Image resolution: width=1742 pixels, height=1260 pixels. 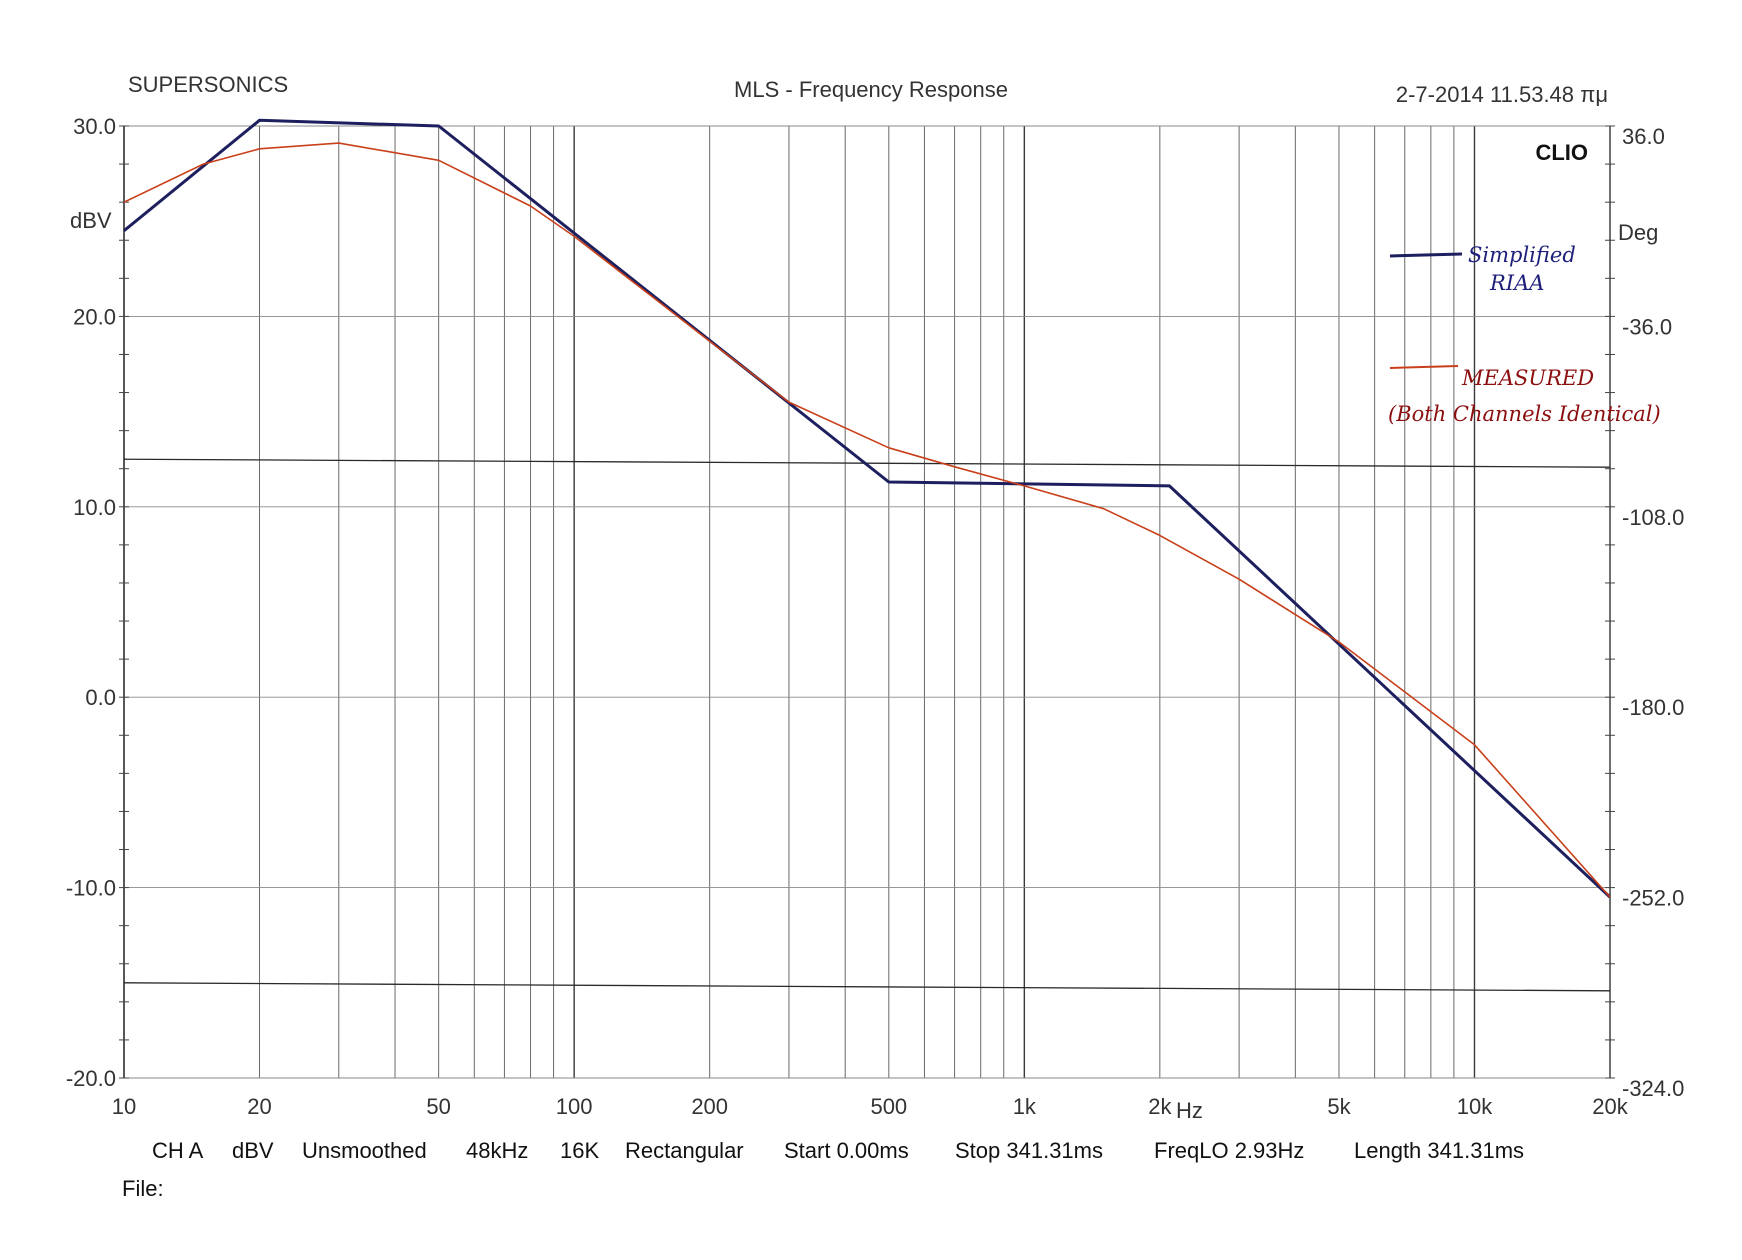 I want to click on x-tick-label: 50, so click(x=438, y=1106).